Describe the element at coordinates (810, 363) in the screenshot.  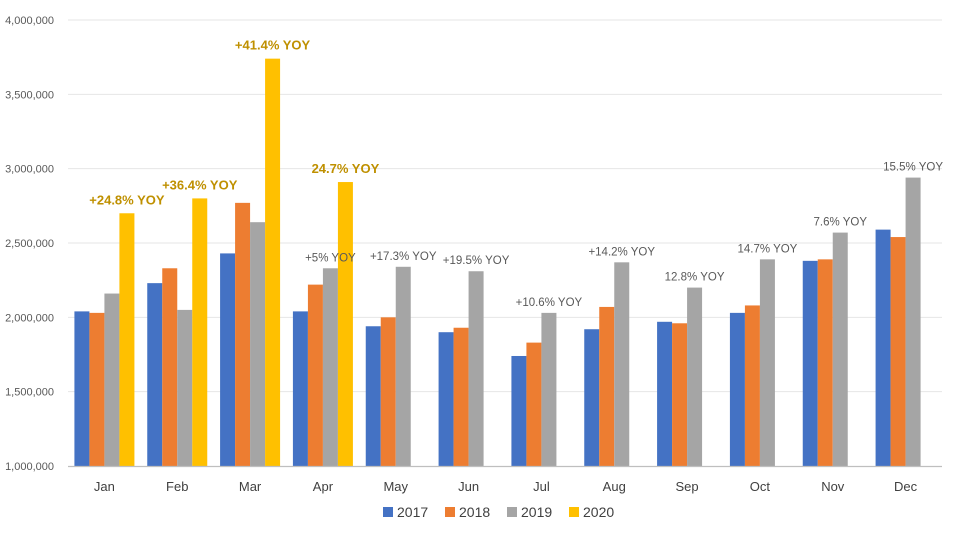
I see `bar-2017-nov` at that location.